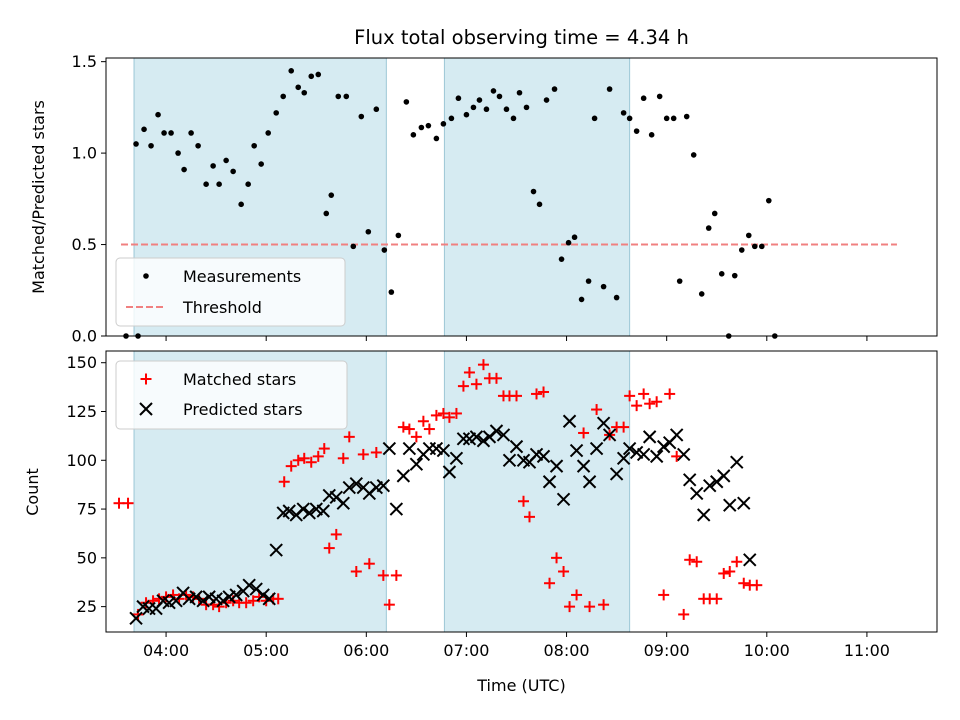 The width and height of the screenshot is (960, 720). I want to click on top-y-axis-ticks: 0.0 0.5 1.0 1.5, so click(89, 199).